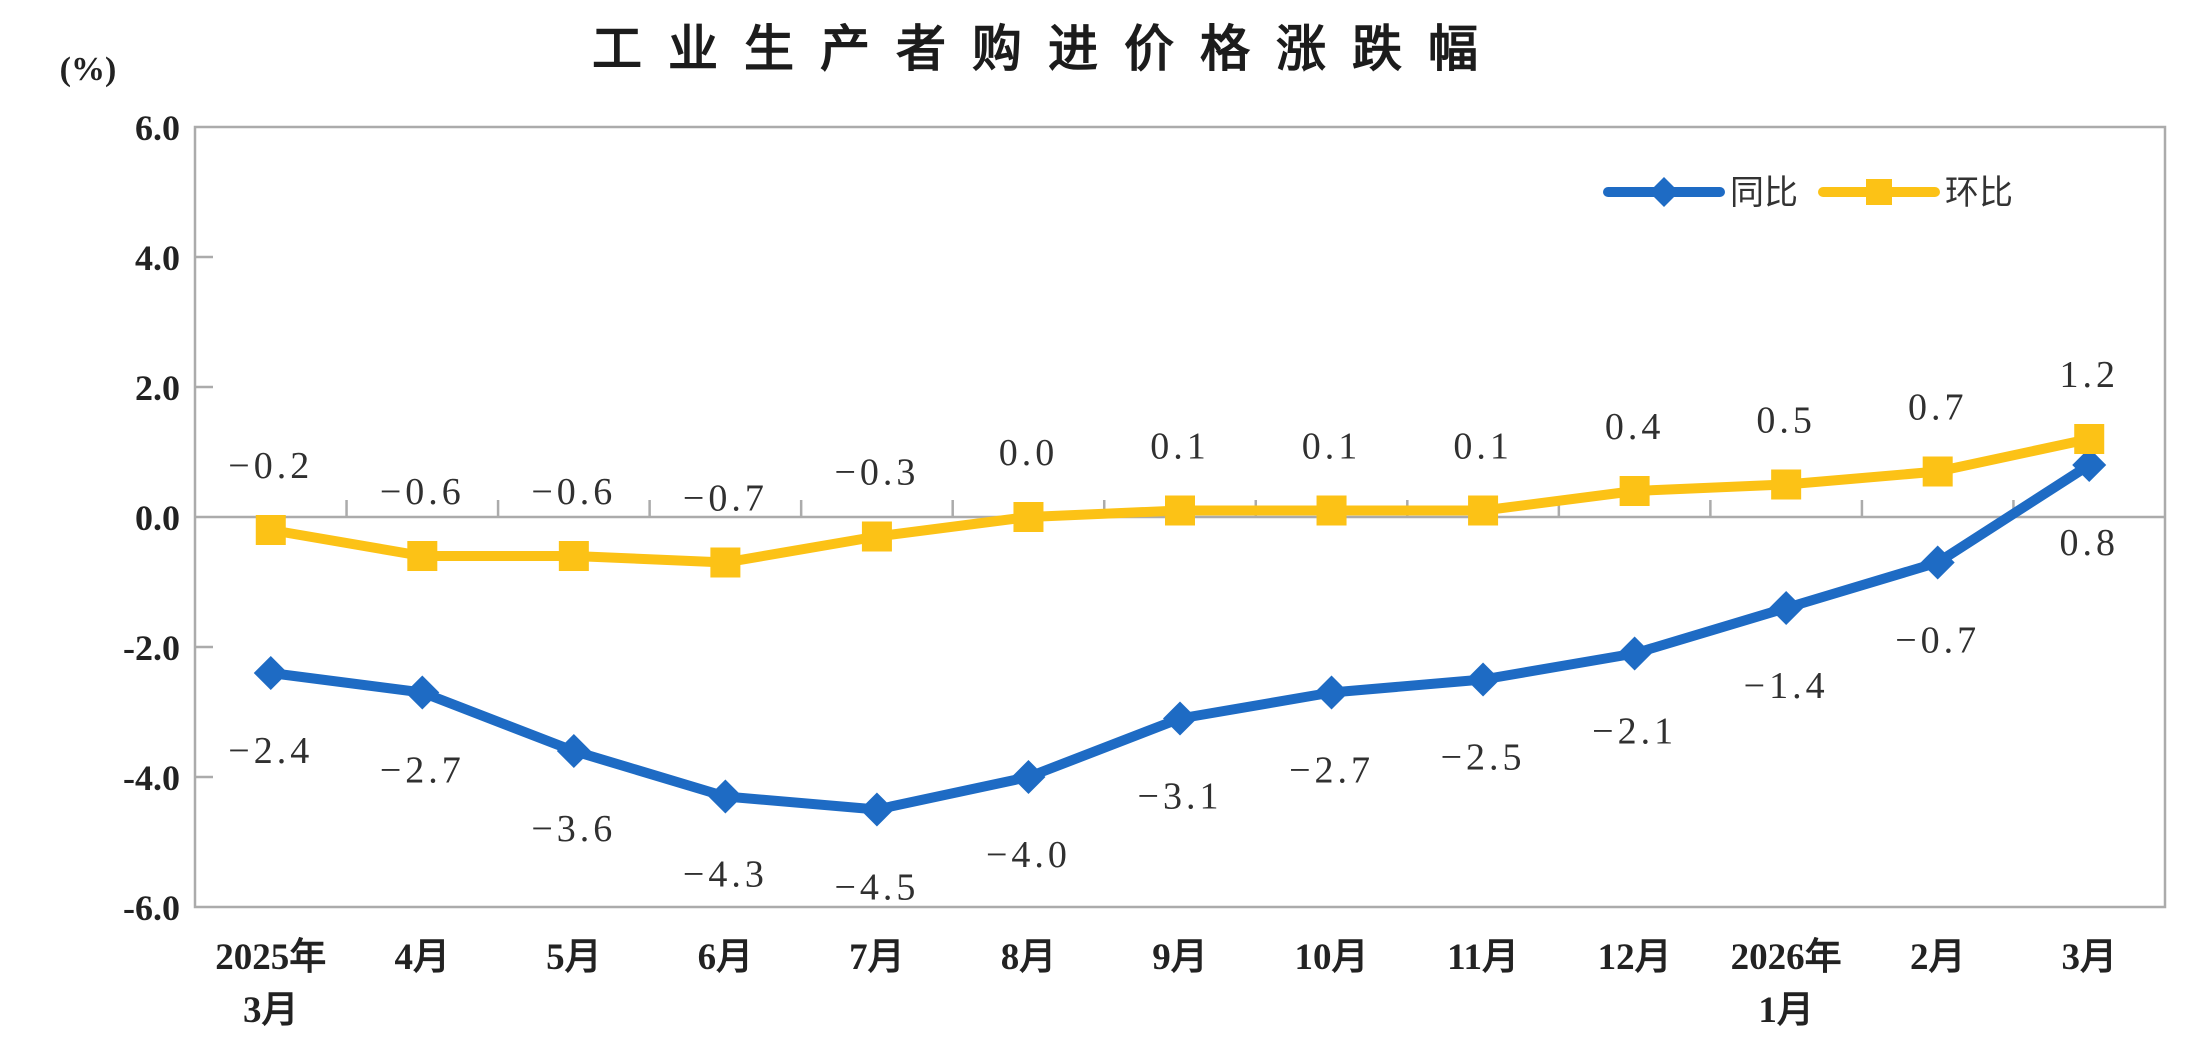 The height and width of the screenshot is (1060, 2208). I want to click on x-tick-label: 12月, so click(1635, 957).